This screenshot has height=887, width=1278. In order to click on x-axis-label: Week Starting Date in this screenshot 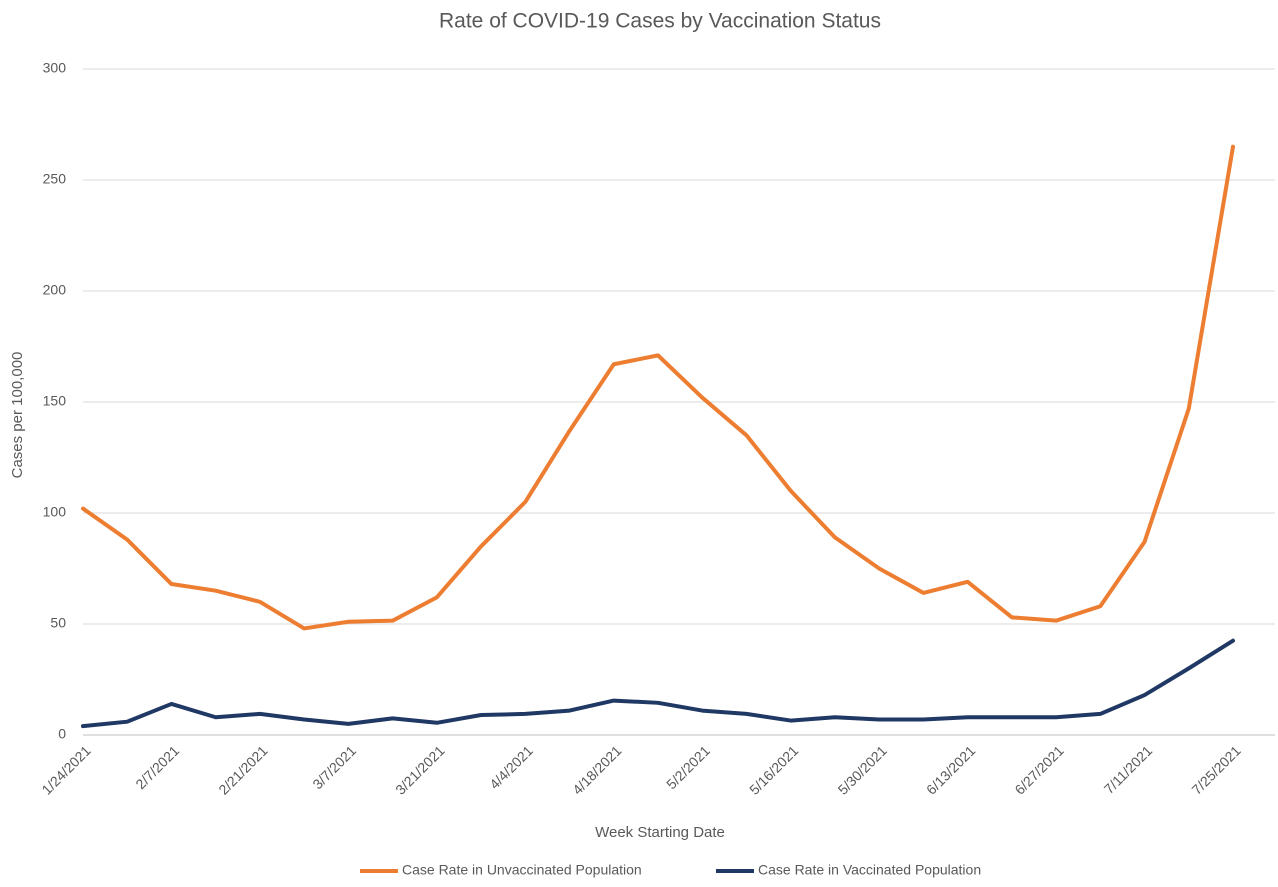, I will do `click(660, 832)`.